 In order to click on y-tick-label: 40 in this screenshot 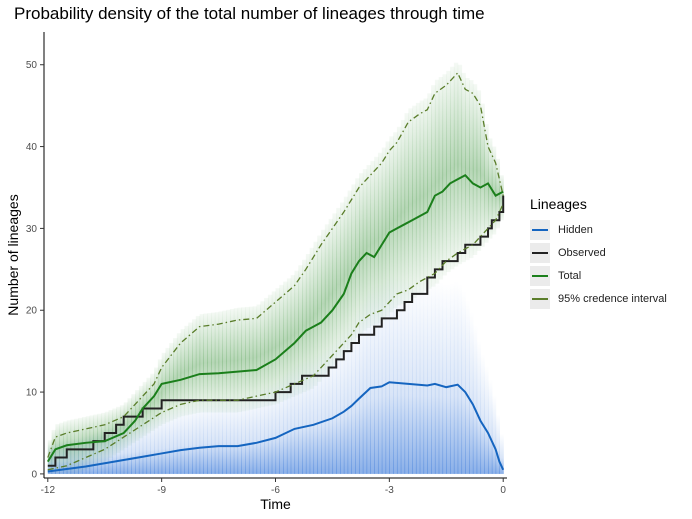, I will do `click(32, 147)`.